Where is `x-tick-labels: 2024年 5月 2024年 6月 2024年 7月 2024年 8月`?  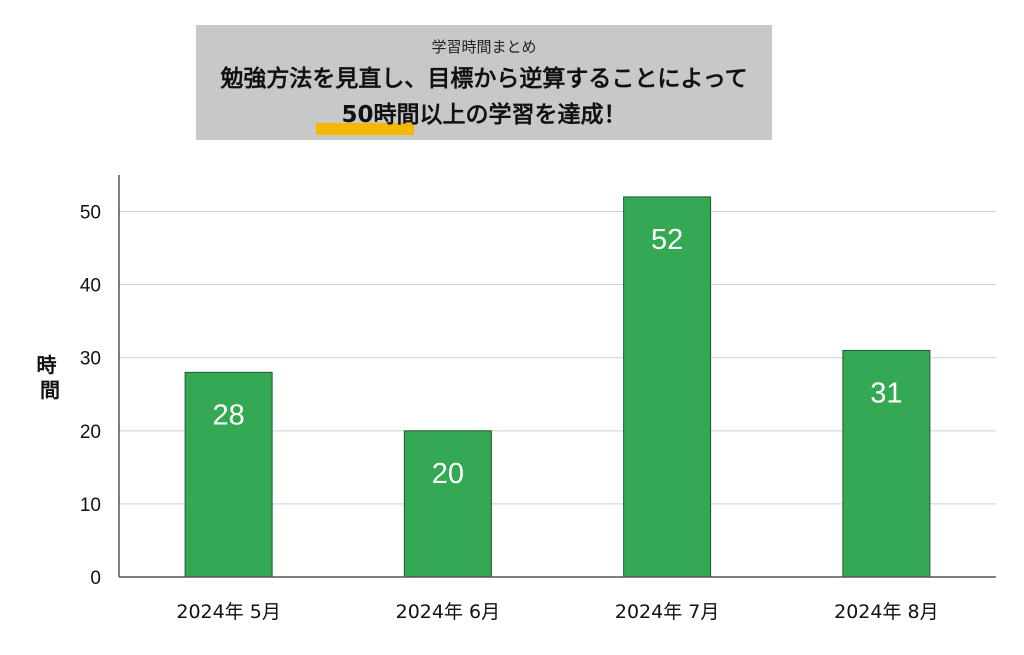
x-tick-labels: 2024年 5月 2024年 6月 2024年 7月 2024年 8月 is located at coordinates (557, 612).